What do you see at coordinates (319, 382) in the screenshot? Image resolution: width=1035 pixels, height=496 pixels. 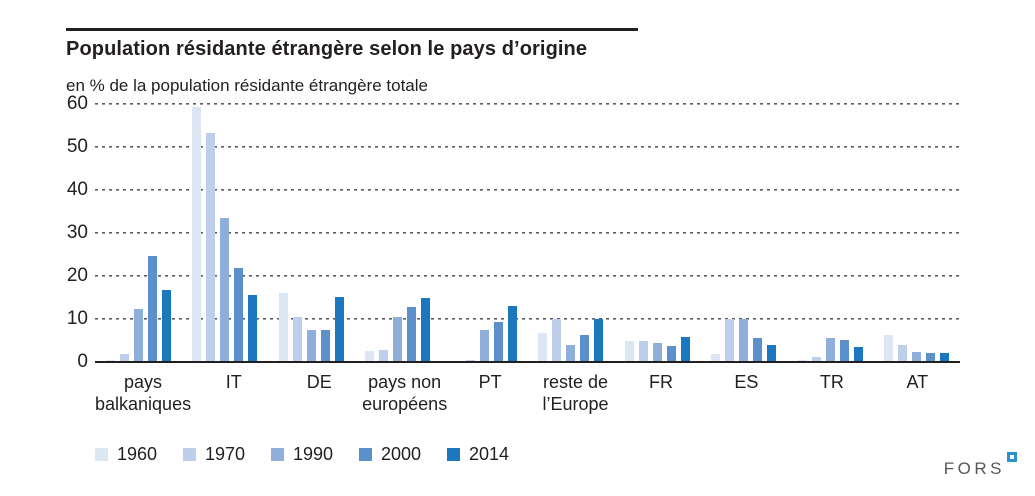 I see `x-label-3: DE` at bounding box center [319, 382].